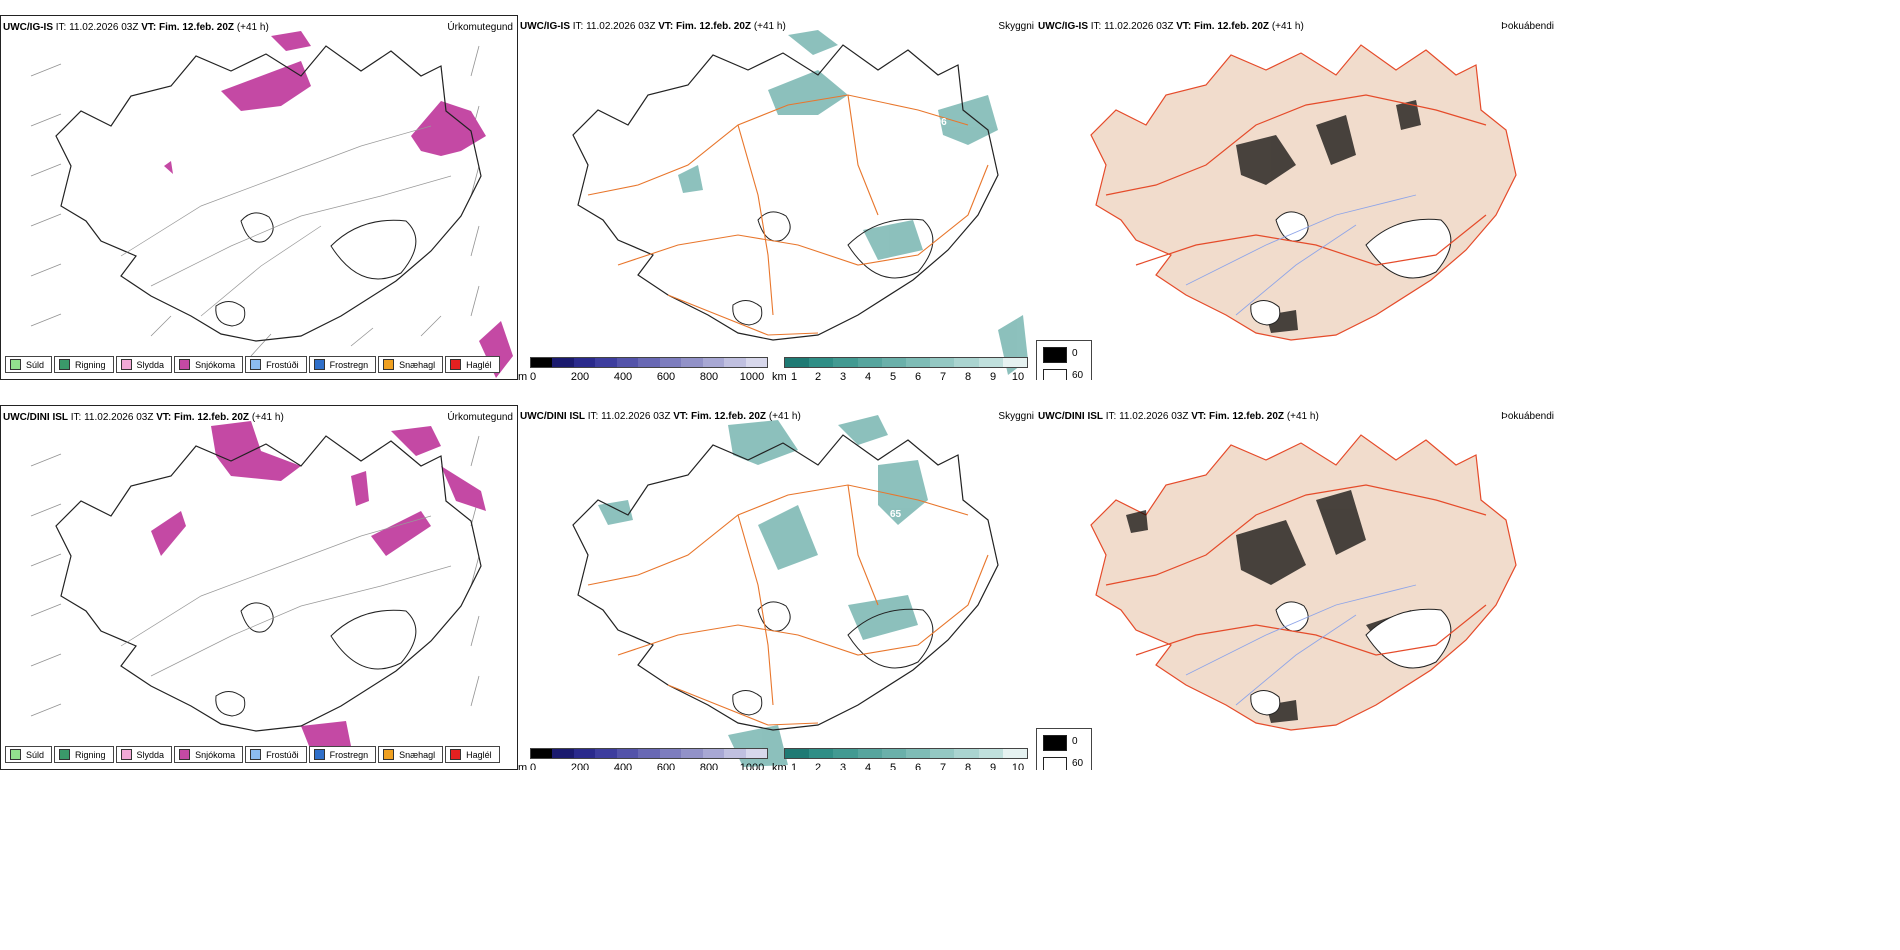 The height and width of the screenshot is (950, 1900). What do you see at coordinates (904, 134) in the screenshot?
I see `vis-label: 77` at bounding box center [904, 134].